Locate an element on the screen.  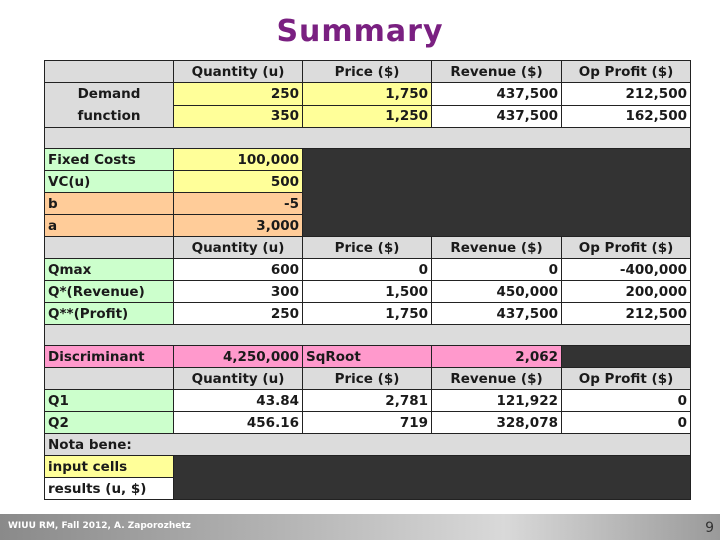
header2-revenue: Revenue ($) is located at coordinates (496, 247).